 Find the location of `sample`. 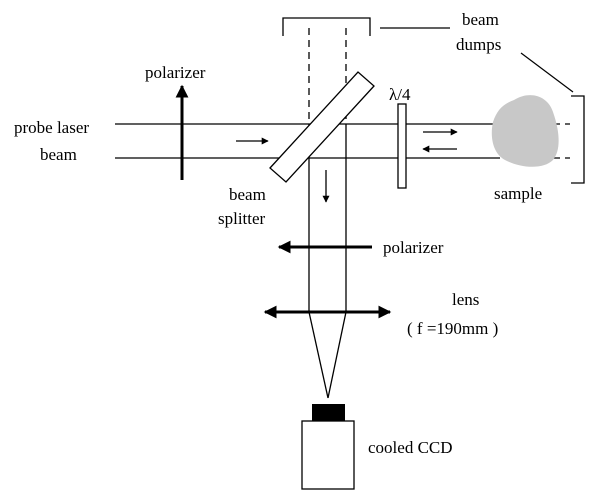

sample is located at coordinates (525, 131).